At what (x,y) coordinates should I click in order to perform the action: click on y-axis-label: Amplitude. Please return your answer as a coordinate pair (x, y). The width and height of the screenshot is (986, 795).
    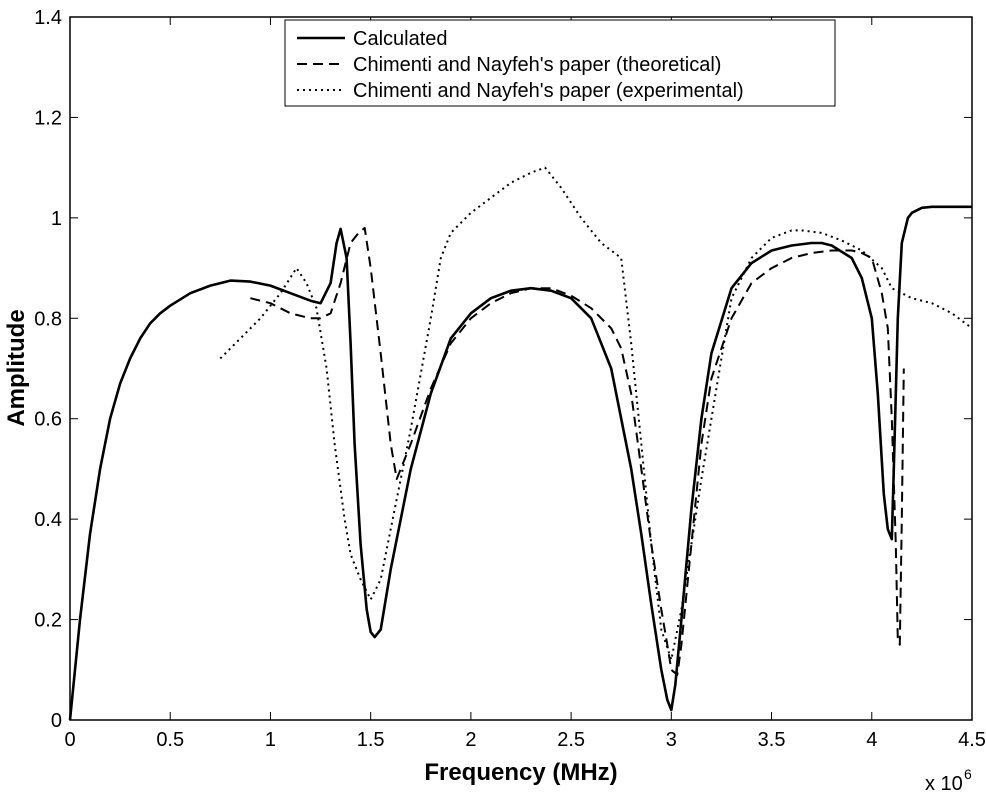
    Looking at the image, I should click on (16, 367).